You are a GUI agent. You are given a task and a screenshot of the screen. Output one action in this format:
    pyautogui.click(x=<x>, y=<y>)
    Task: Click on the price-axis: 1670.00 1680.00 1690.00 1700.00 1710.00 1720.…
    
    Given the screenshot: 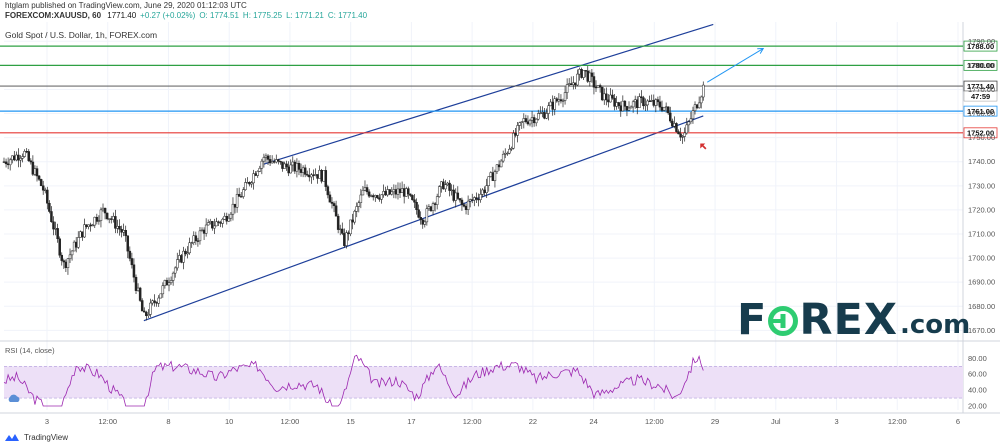 What is the action you would take?
    pyautogui.click(x=981, y=224)
    